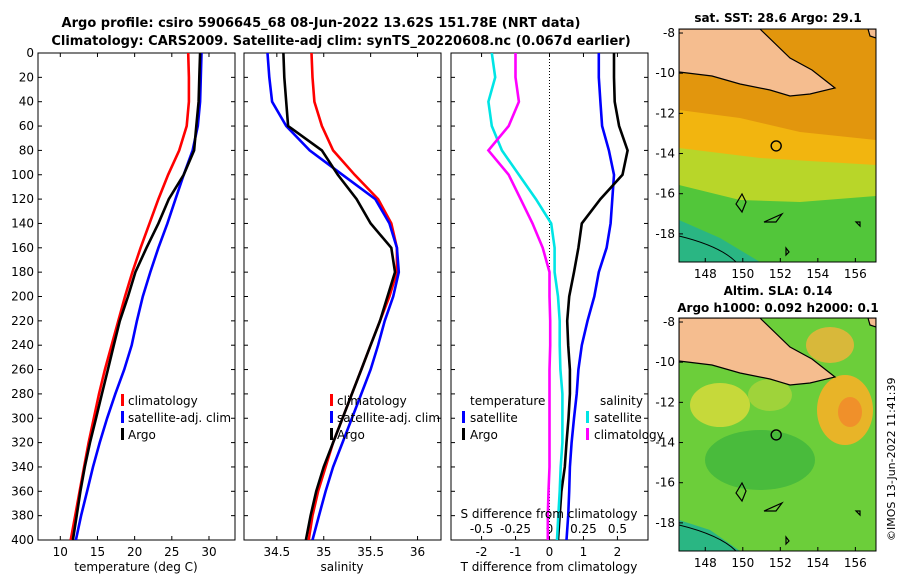 The image size is (900, 580). What do you see at coordinates (22, 321) in the screenshot?
I see `y-tick-label: 220` at bounding box center [22, 321].